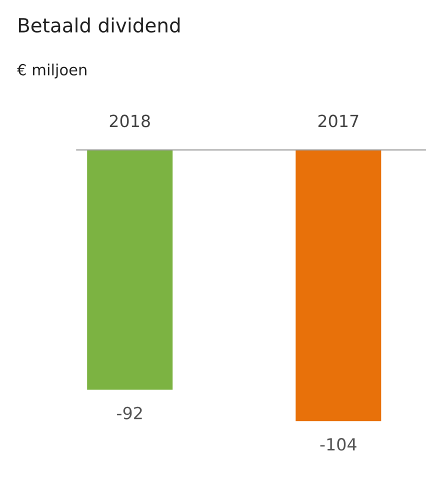 The height and width of the screenshot is (490, 426). What do you see at coordinates (129, 413) in the screenshot?
I see `data-label: -92` at bounding box center [129, 413].